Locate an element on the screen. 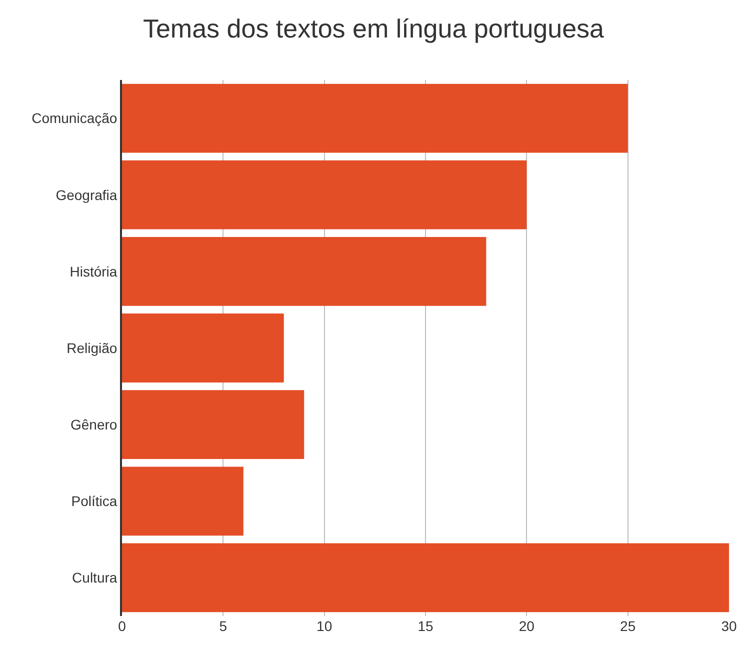  x-tick-label: 30 is located at coordinates (729, 626).